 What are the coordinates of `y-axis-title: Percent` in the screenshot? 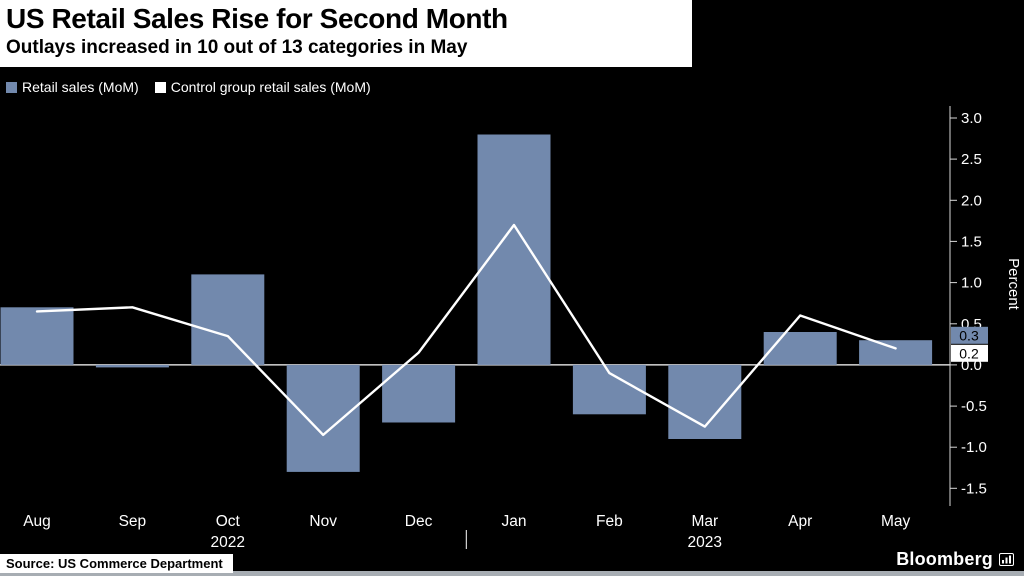 It's located at (1013, 284).